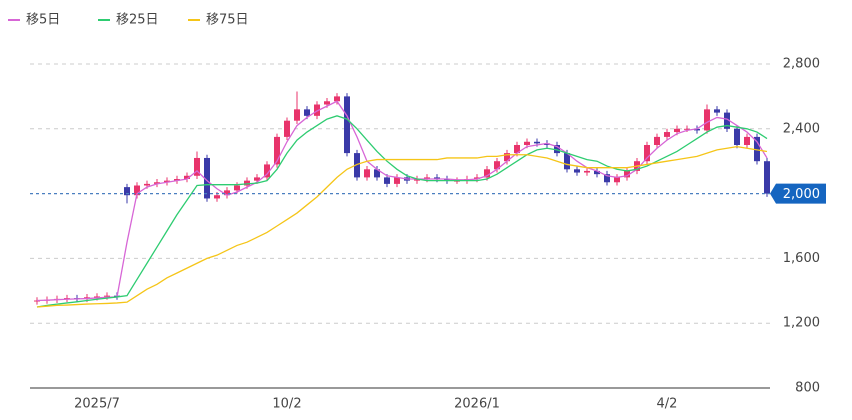  What do you see at coordinates (801, 258) in the screenshot?
I see `y-tick-label: 1,600` at bounding box center [801, 258].